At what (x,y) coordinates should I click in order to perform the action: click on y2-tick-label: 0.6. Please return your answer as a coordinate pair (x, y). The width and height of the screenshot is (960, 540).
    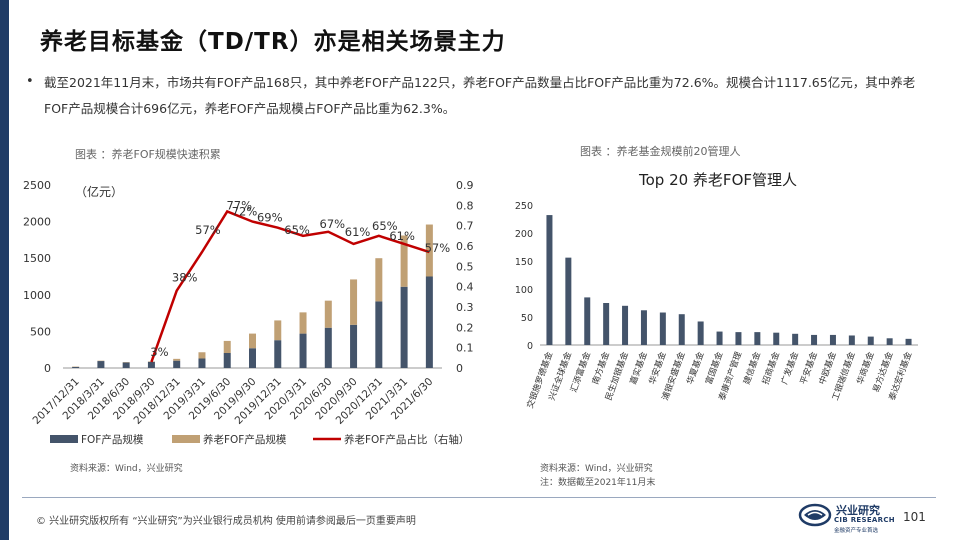
    Looking at the image, I should click on (465, 246).